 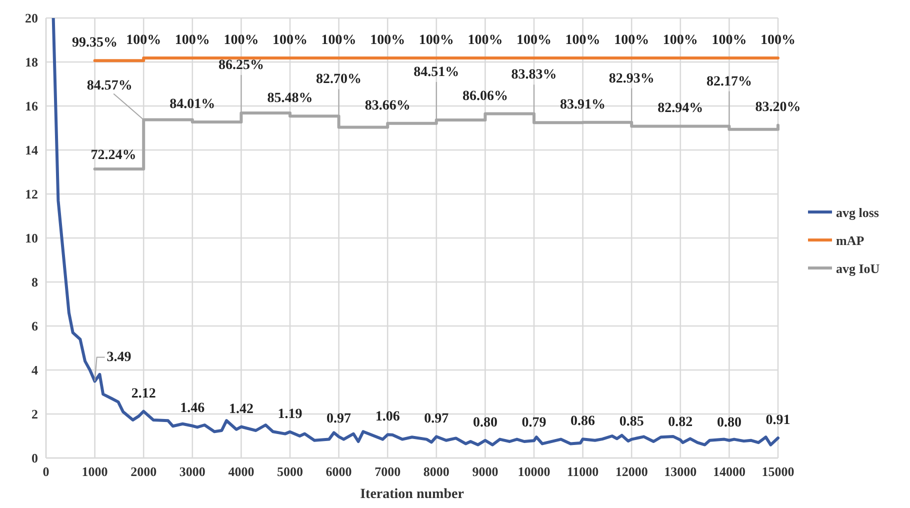 What do you see at coordinates (290, 98) in the screenshot?
I see `data-label: 85.48%` at bounding box center [290, 98].